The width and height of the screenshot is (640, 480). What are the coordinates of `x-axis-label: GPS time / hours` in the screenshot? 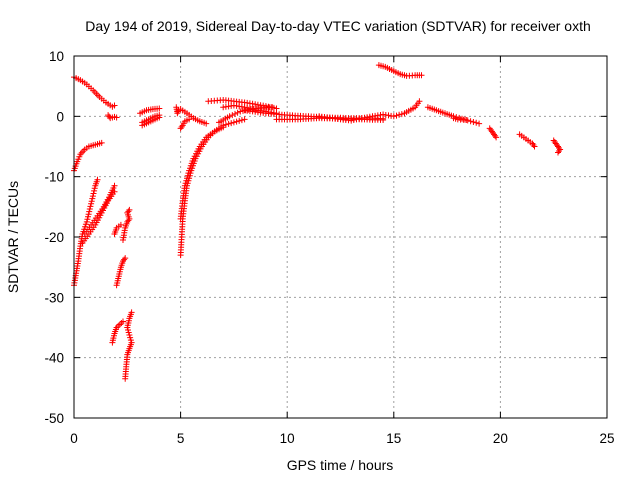 It's located at (340, 465).